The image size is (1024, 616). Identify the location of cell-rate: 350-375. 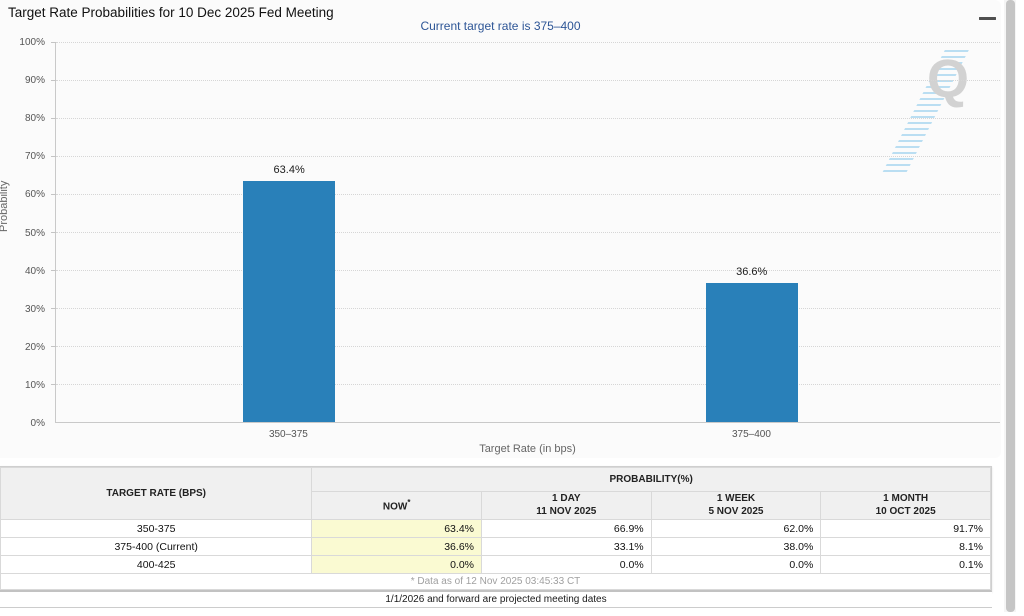
(156, 528).